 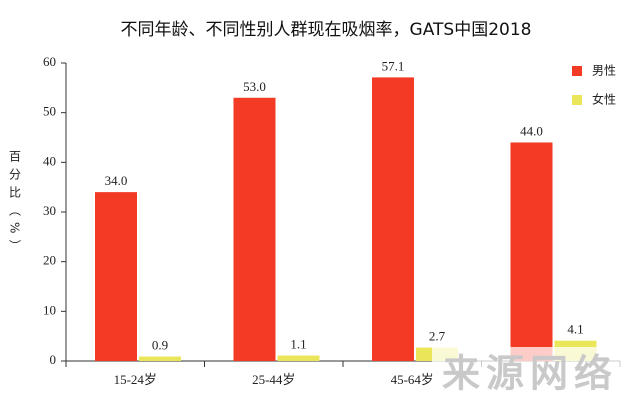 I want to click on x-tick-label: 45-64岁, so click(x=412, y=379).